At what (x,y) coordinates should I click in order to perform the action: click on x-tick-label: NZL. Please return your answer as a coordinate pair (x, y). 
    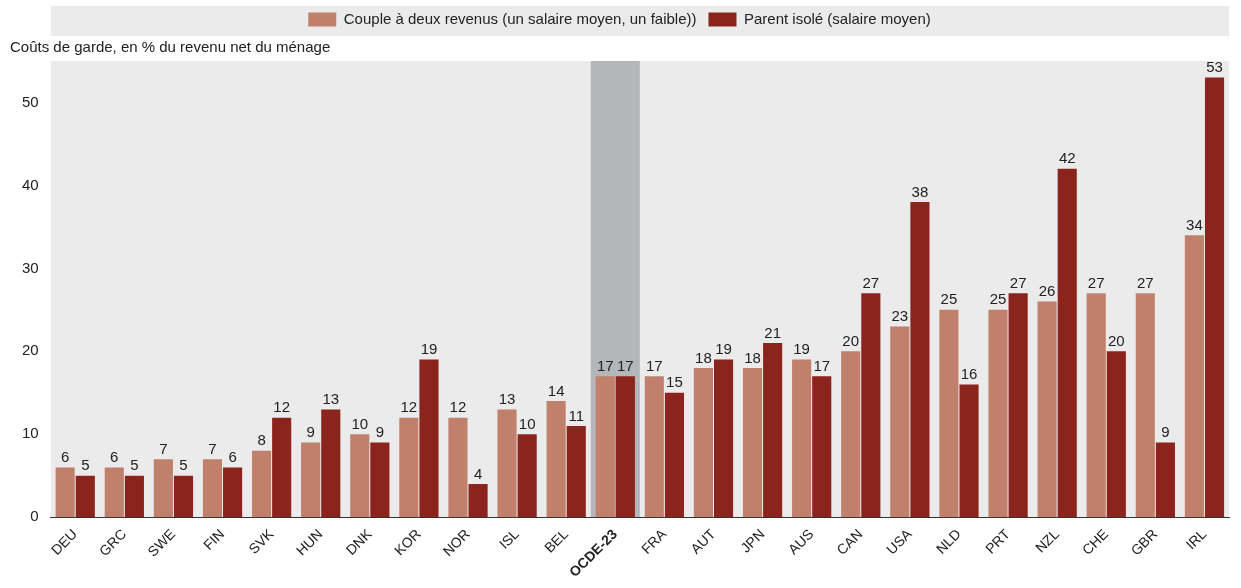
    Looking at the image, I should click on (1047, 540).